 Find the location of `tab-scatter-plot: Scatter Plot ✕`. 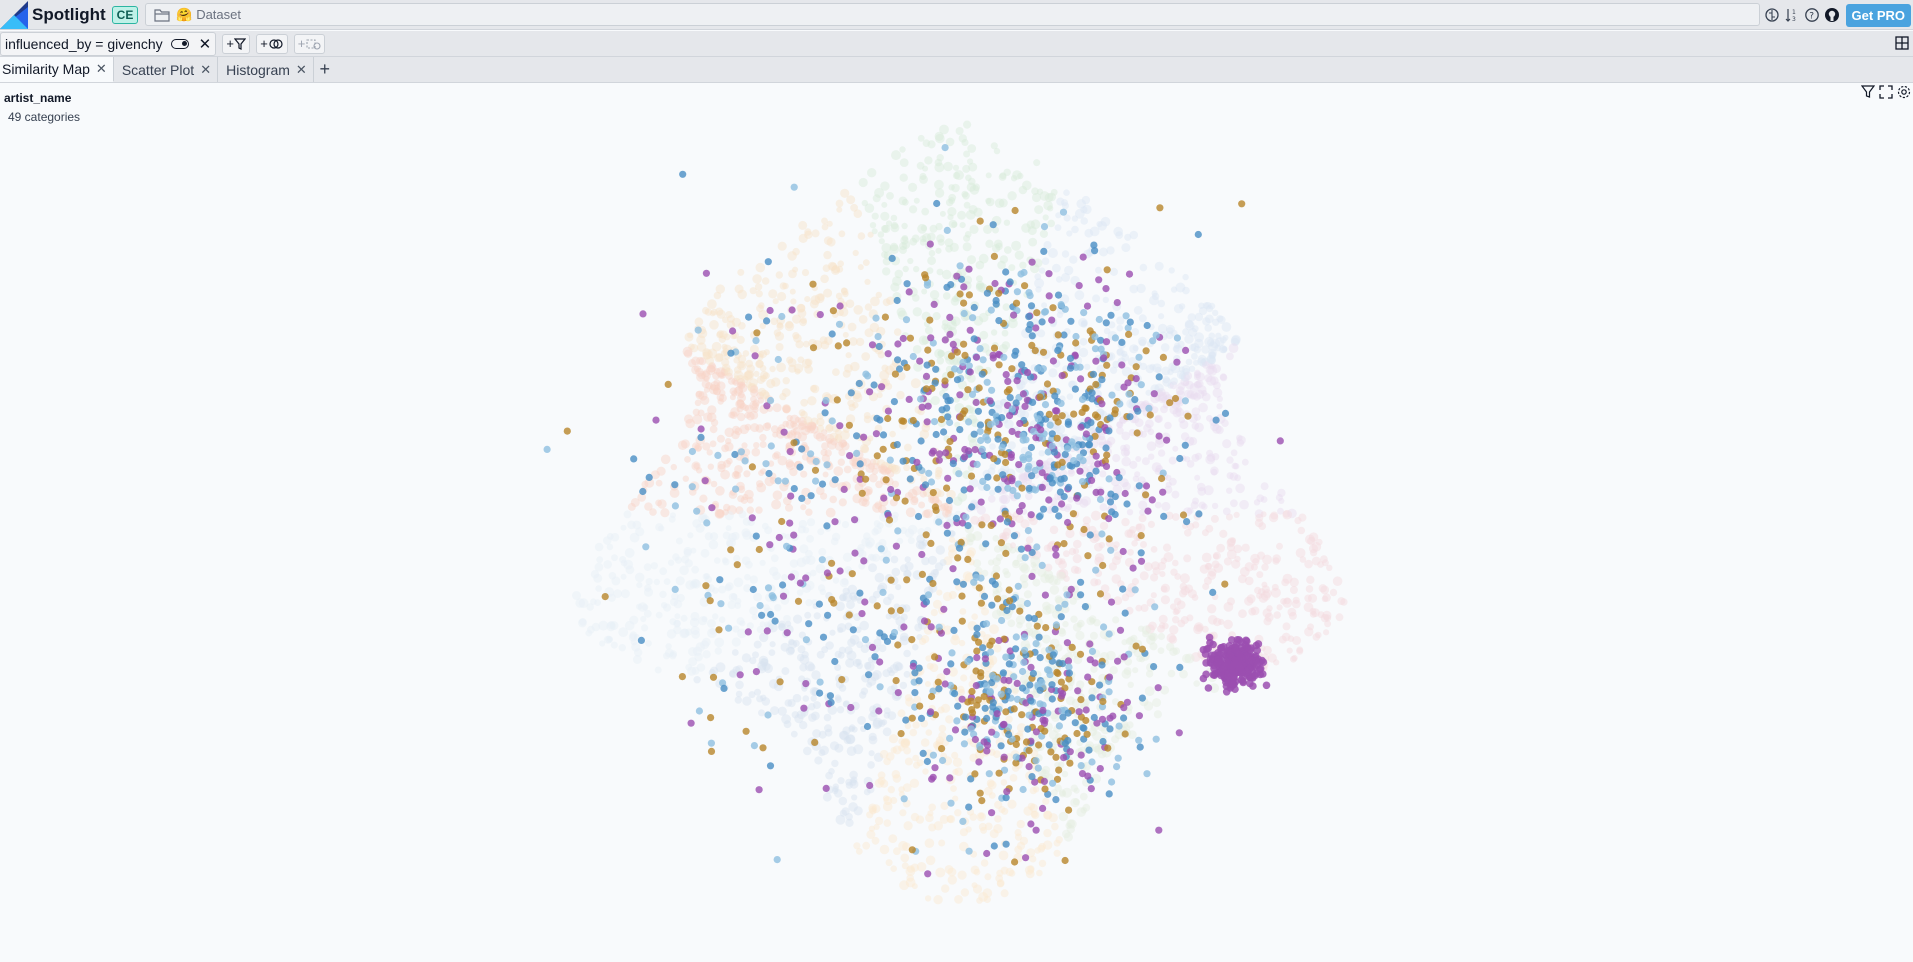

tab-scatter-plot: Scatter Plot ✕ is located at coordinates (166, 69).